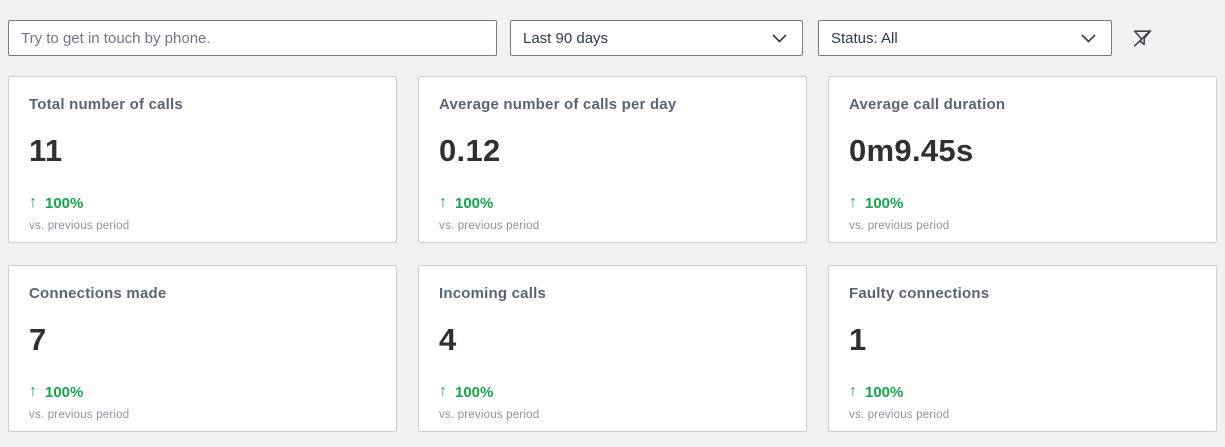  Describe the element at coordinates (98, 293) in the screenshot. I see `card-title: Connections made` at that location.